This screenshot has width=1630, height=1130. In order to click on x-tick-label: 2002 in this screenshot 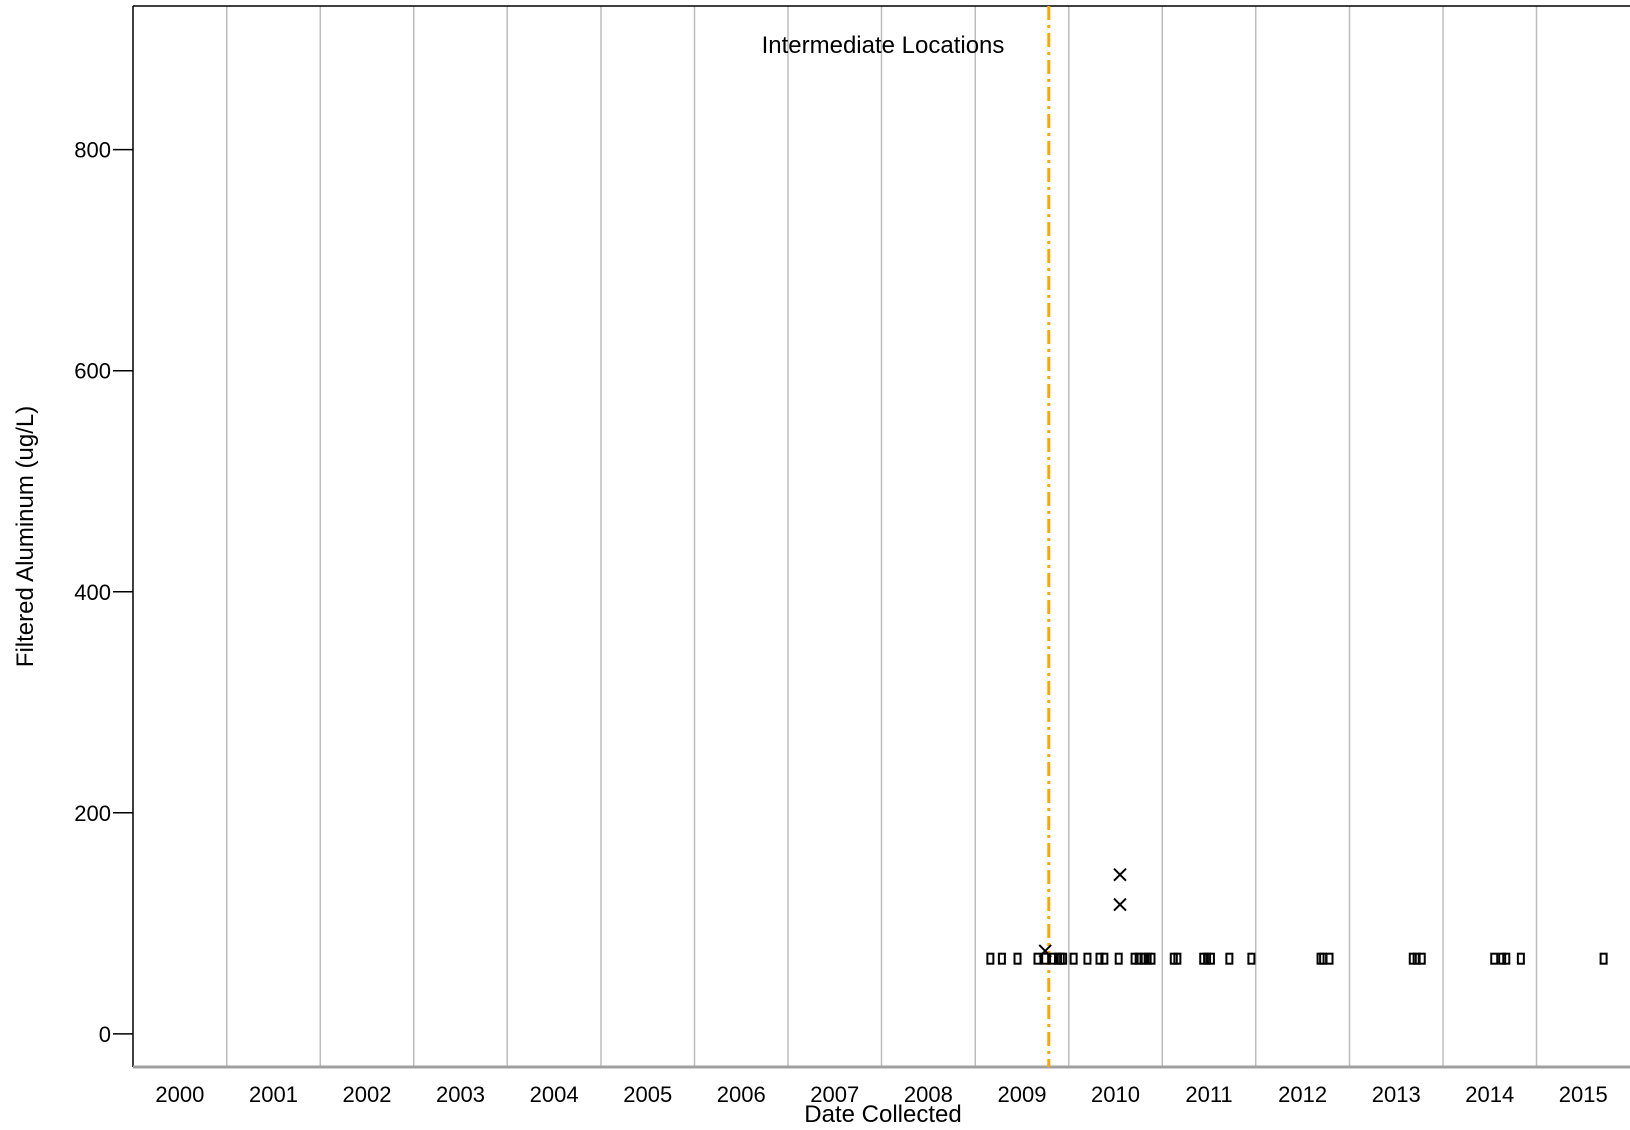, I will do `click(367, 1094)`.